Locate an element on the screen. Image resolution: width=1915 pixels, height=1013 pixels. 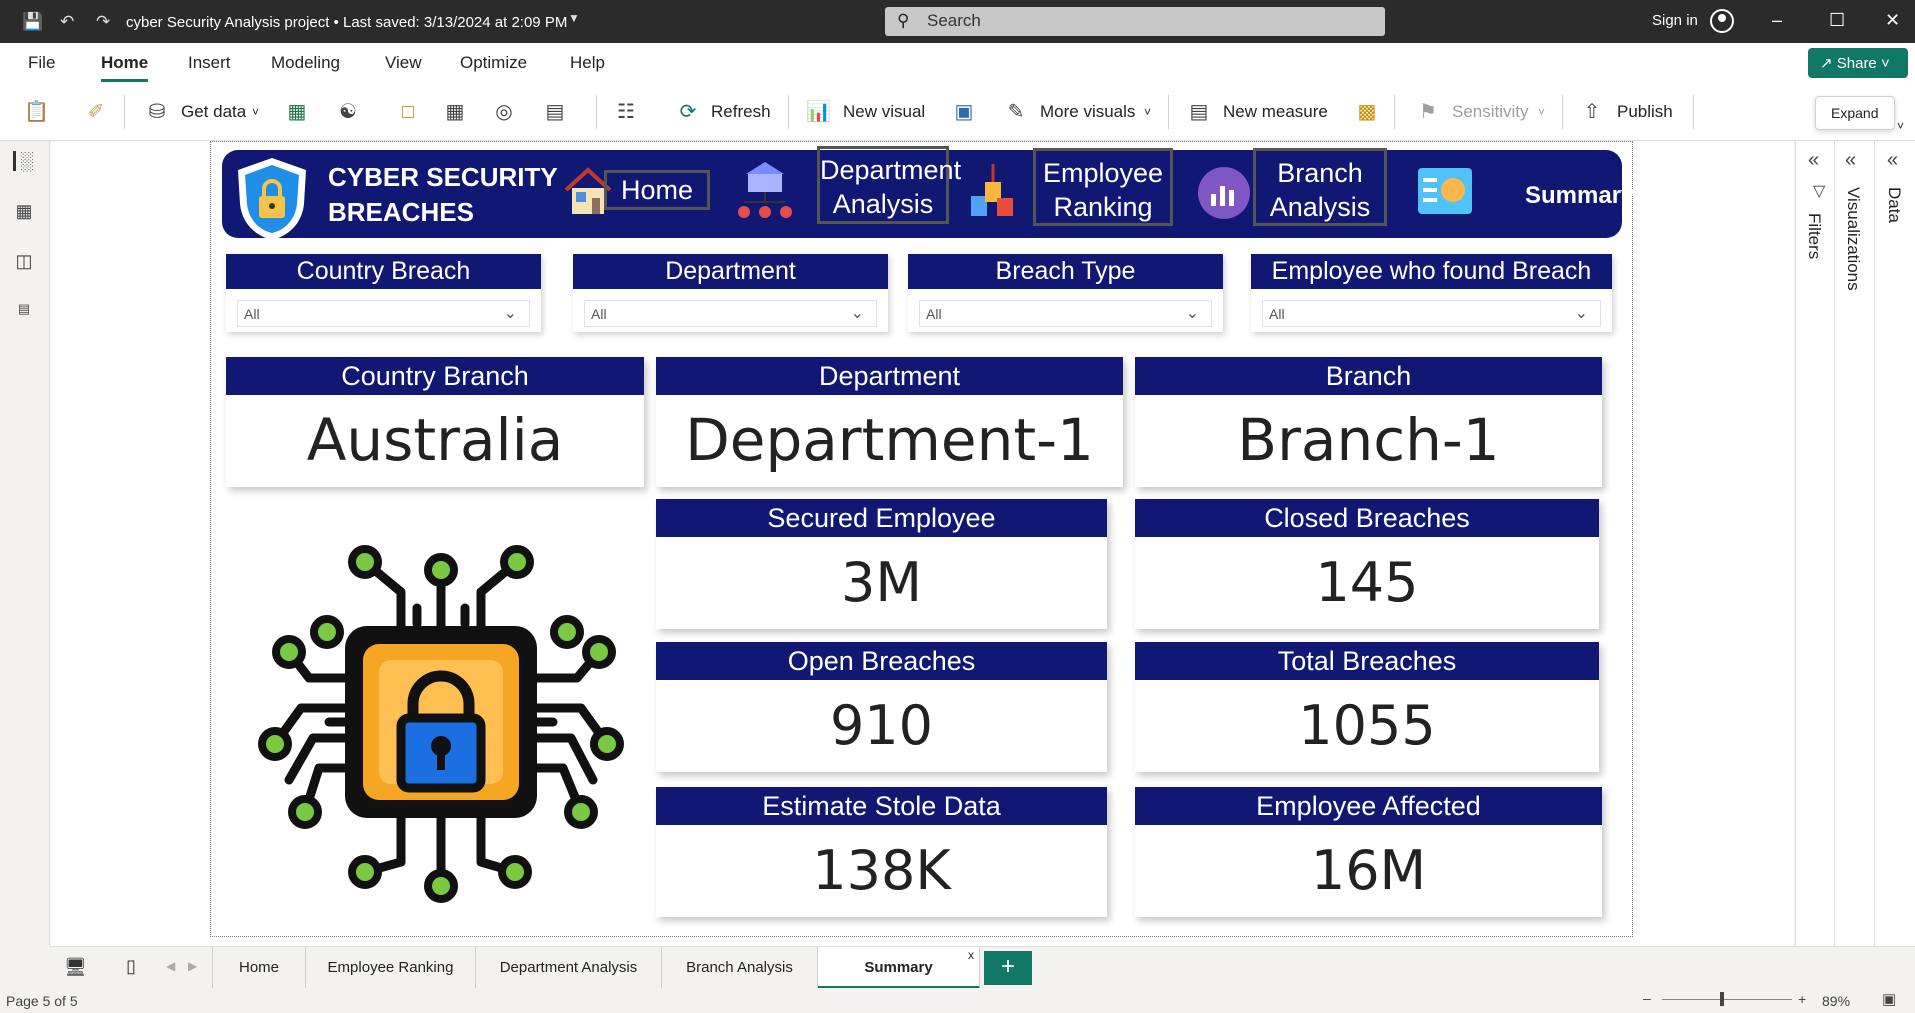
expand-tooltip: Expand is located at coordinates (1855, 113).